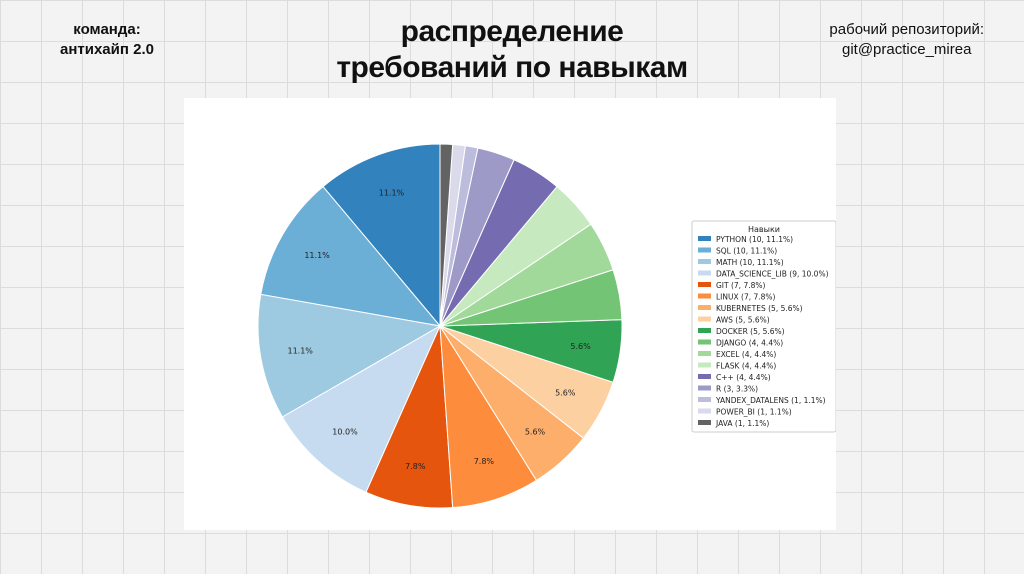 The height and width of the screenshot is (574, 1024). Describe the element at coordinates (317, 255) in the screenshot. I see `pie-label-sql: 11.1%` at that location.